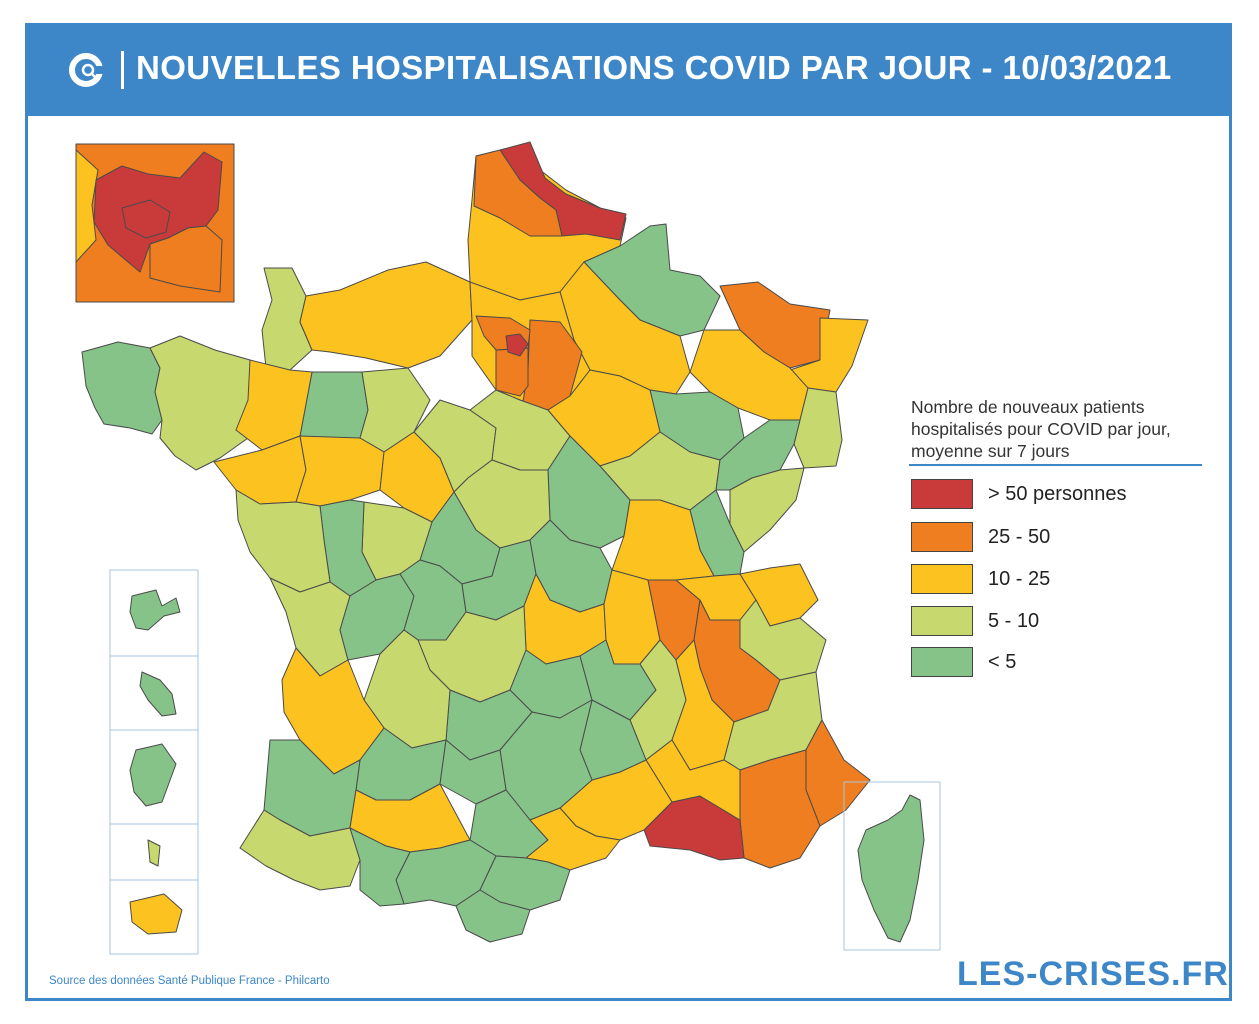  What do you see at coordinates (1019, 537) in the screenshot?
I see `legend-label: 25 - 50` at bounding box center [1019, 537].